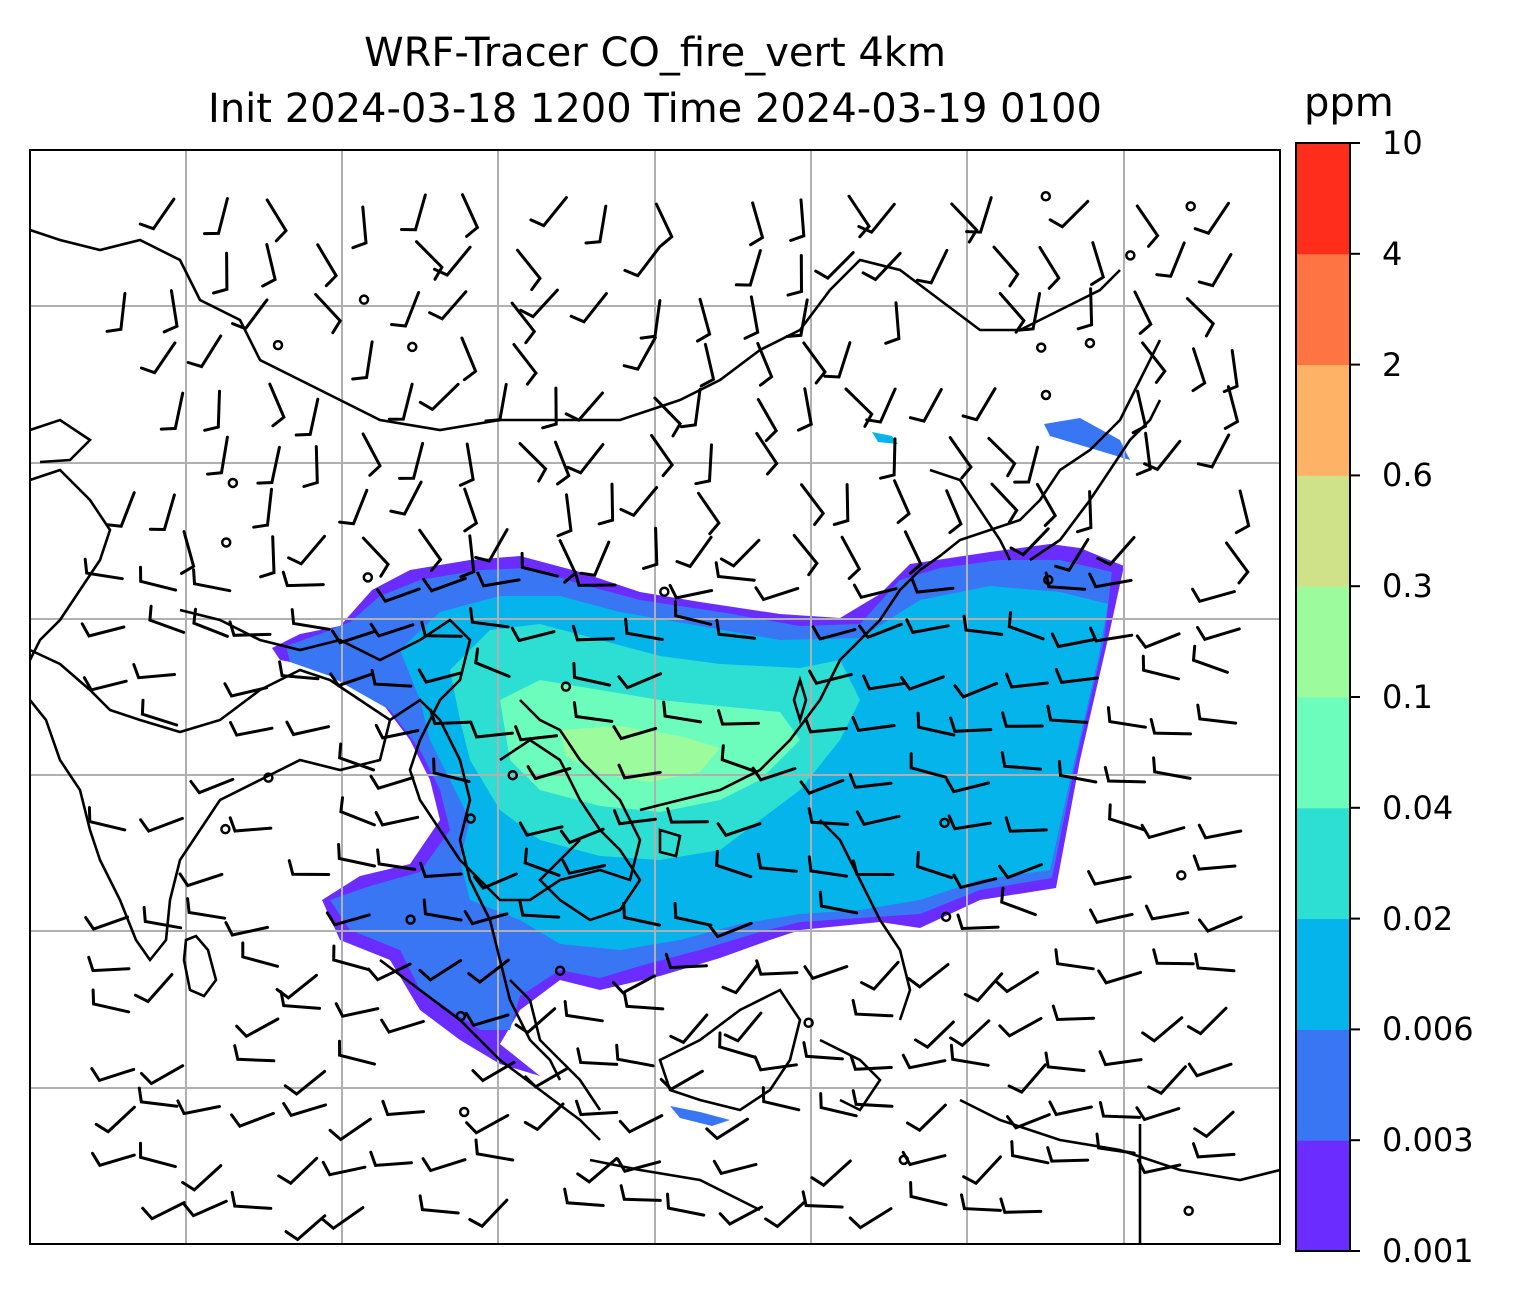 Image resolution: width=1528 pixels, height=1306 pixels. What do you see at coordinates (970, 514) in the screenshot?
I see `coast-korea` at bounding box center [970, 514].